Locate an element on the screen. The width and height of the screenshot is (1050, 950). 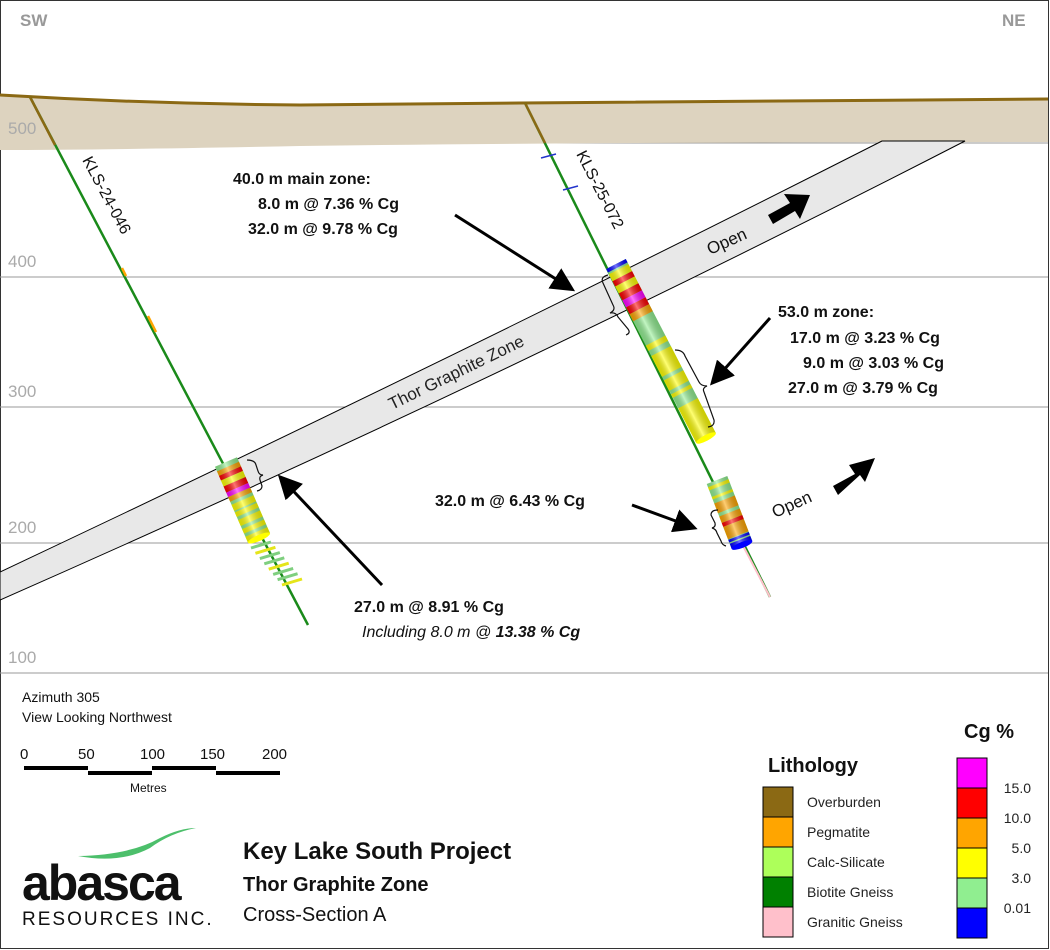
zone-53-line-1: 17.0 m @ 3.23 % Cg is located at coordinates (865, 338).